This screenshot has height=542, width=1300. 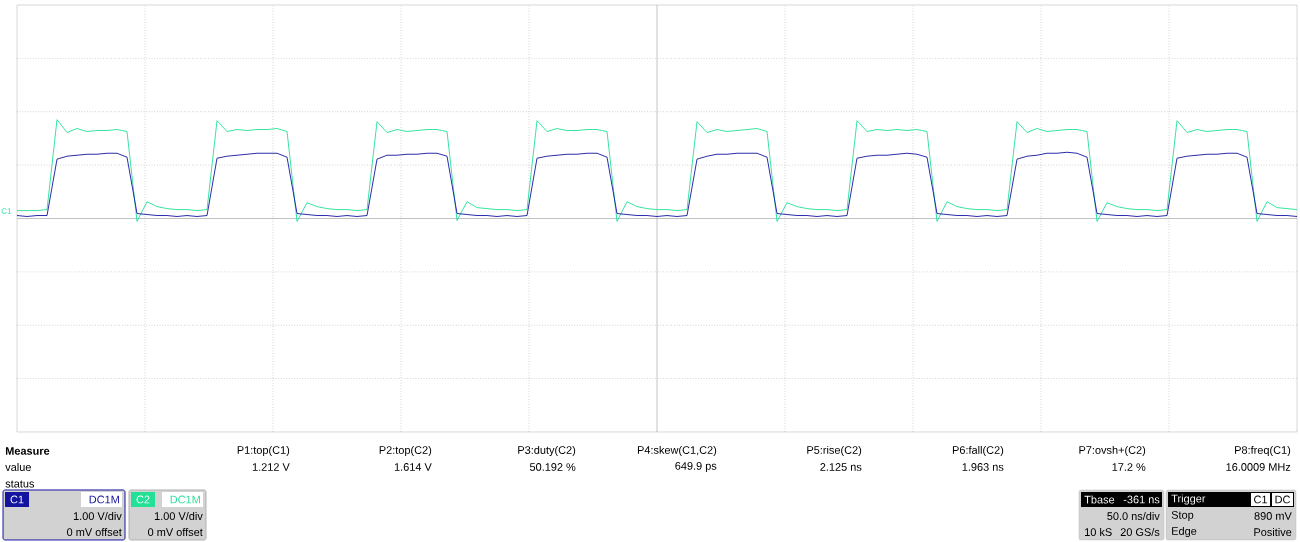 What do you see at coordinates (20, 484) in the screenshot?
I see `text: status` at bounding box center [20, 484].